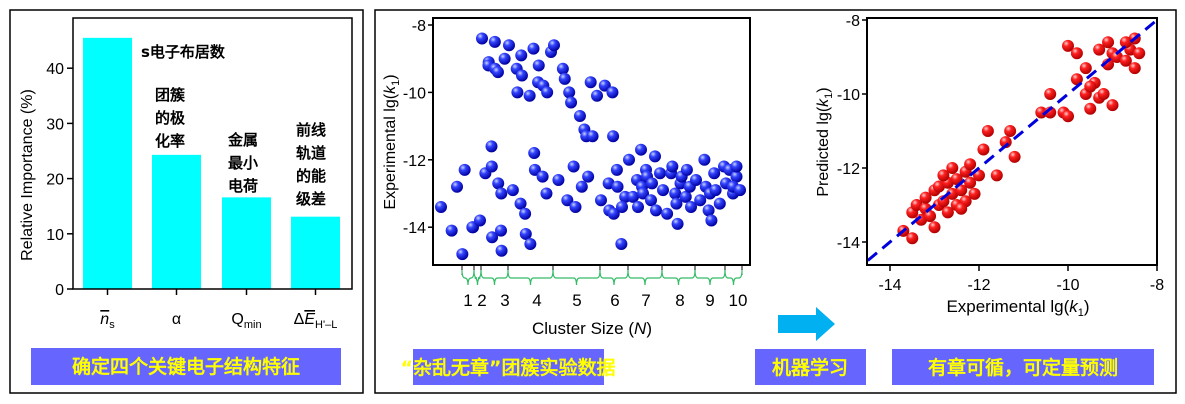 The width and height of the screenshot is (1185, 404). What do you see at coordinates (243, 186) in the screenshot?
I see `annotation-min-charge-3: 电荷` at bounding box center [243, 186].